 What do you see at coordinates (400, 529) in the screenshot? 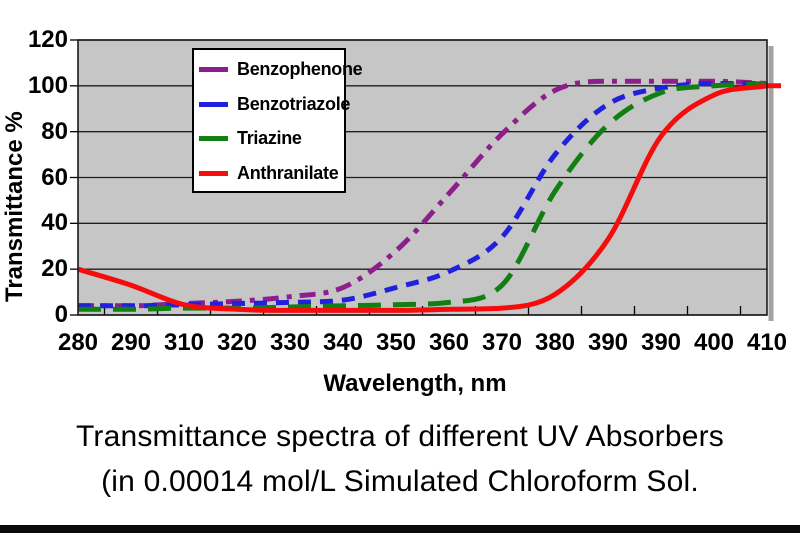
I see `bottom-border-rule` at bounding box center [400, 529].